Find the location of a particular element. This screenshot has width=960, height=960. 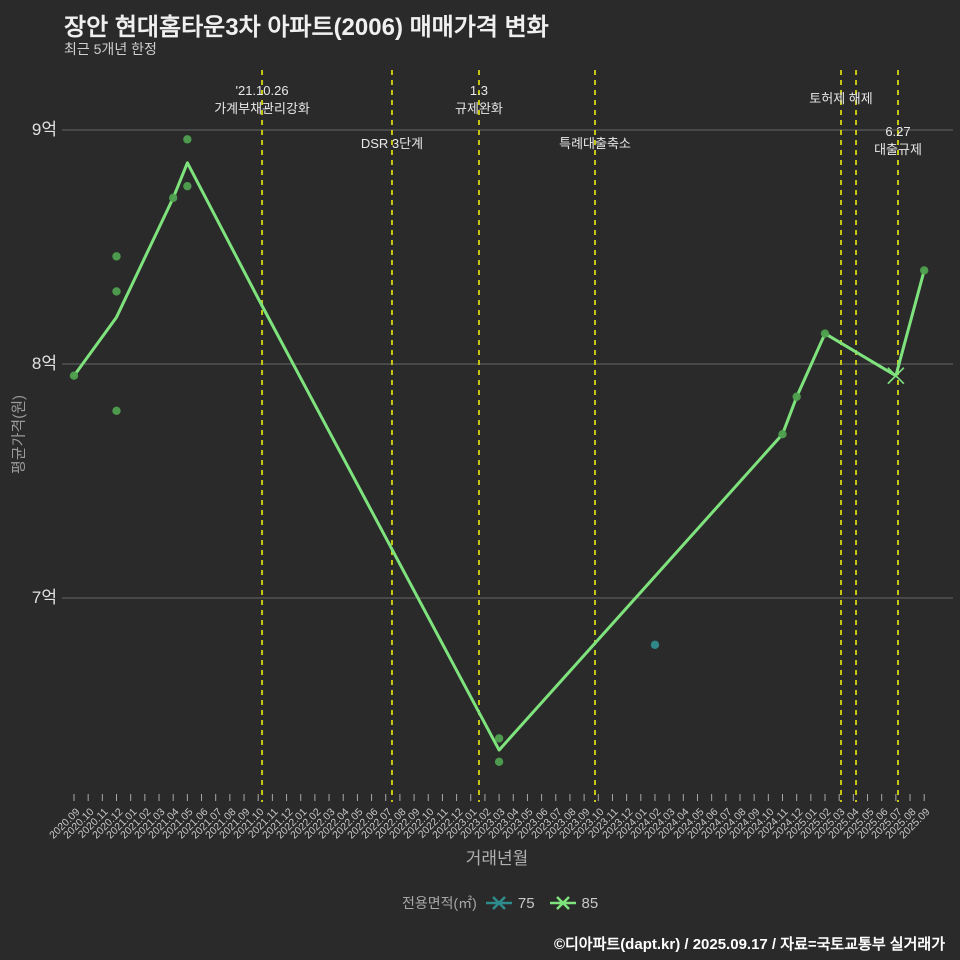

event-annotation: 특례대출축소 is located at coordinates (595, 144).